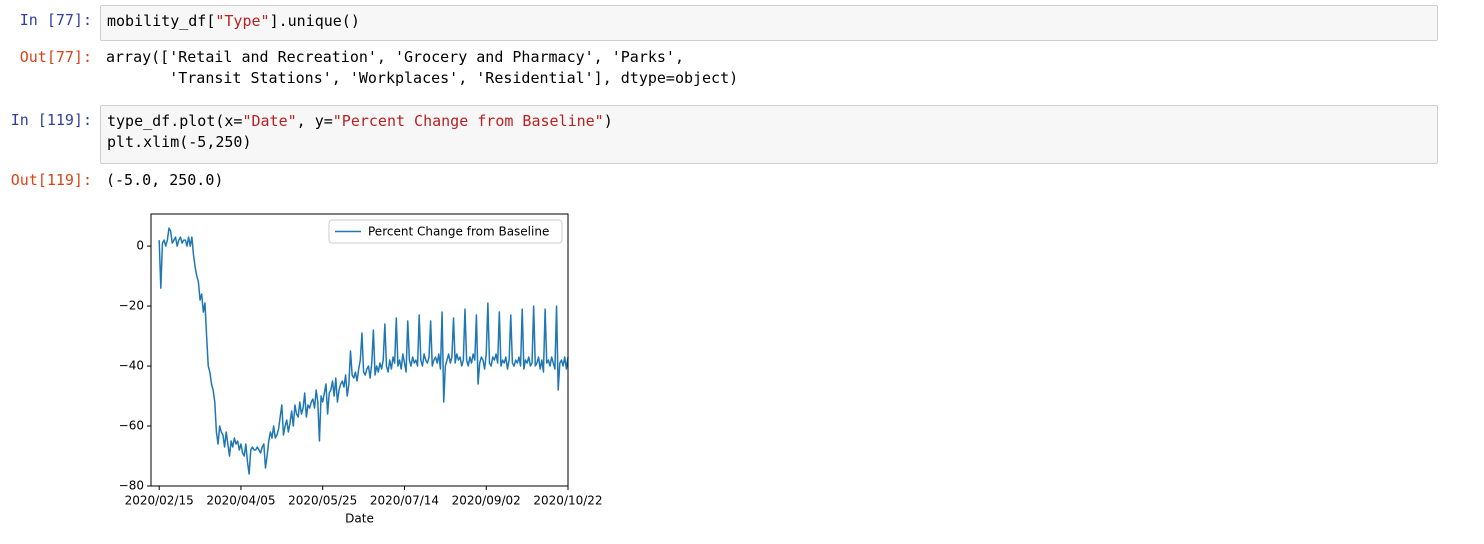 The width and height of the screenshot is (1484, 544). I want to click on x-tick-label: 2020/09/02, so click(486, 501).